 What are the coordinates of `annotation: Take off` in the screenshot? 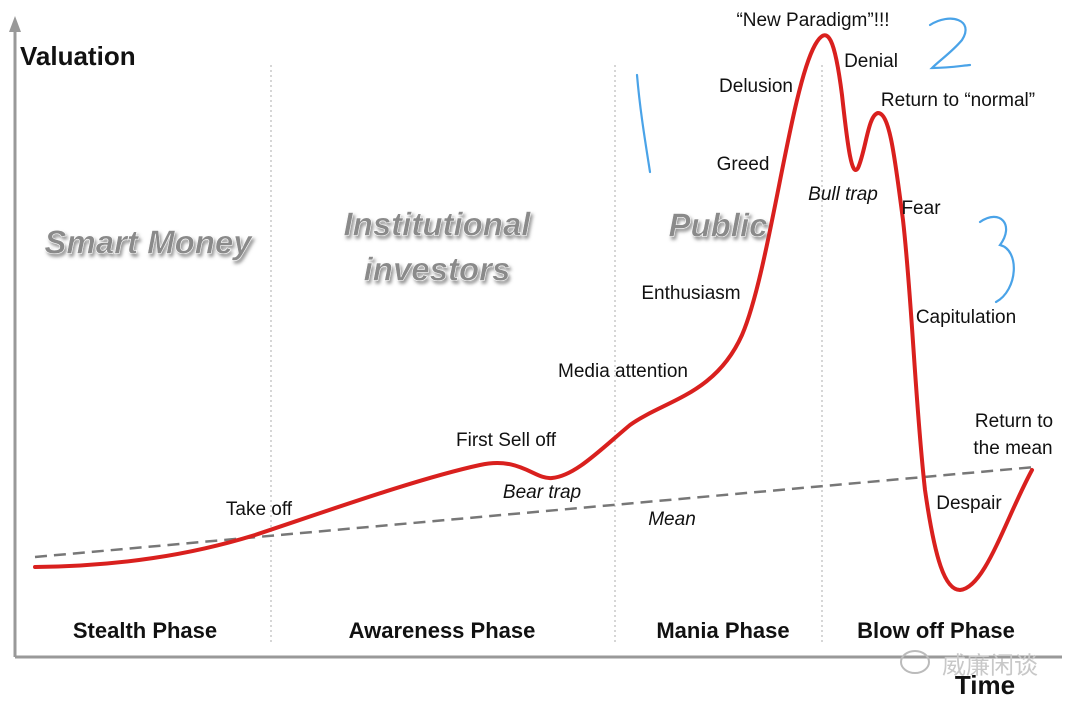 It's located at (259, 509).